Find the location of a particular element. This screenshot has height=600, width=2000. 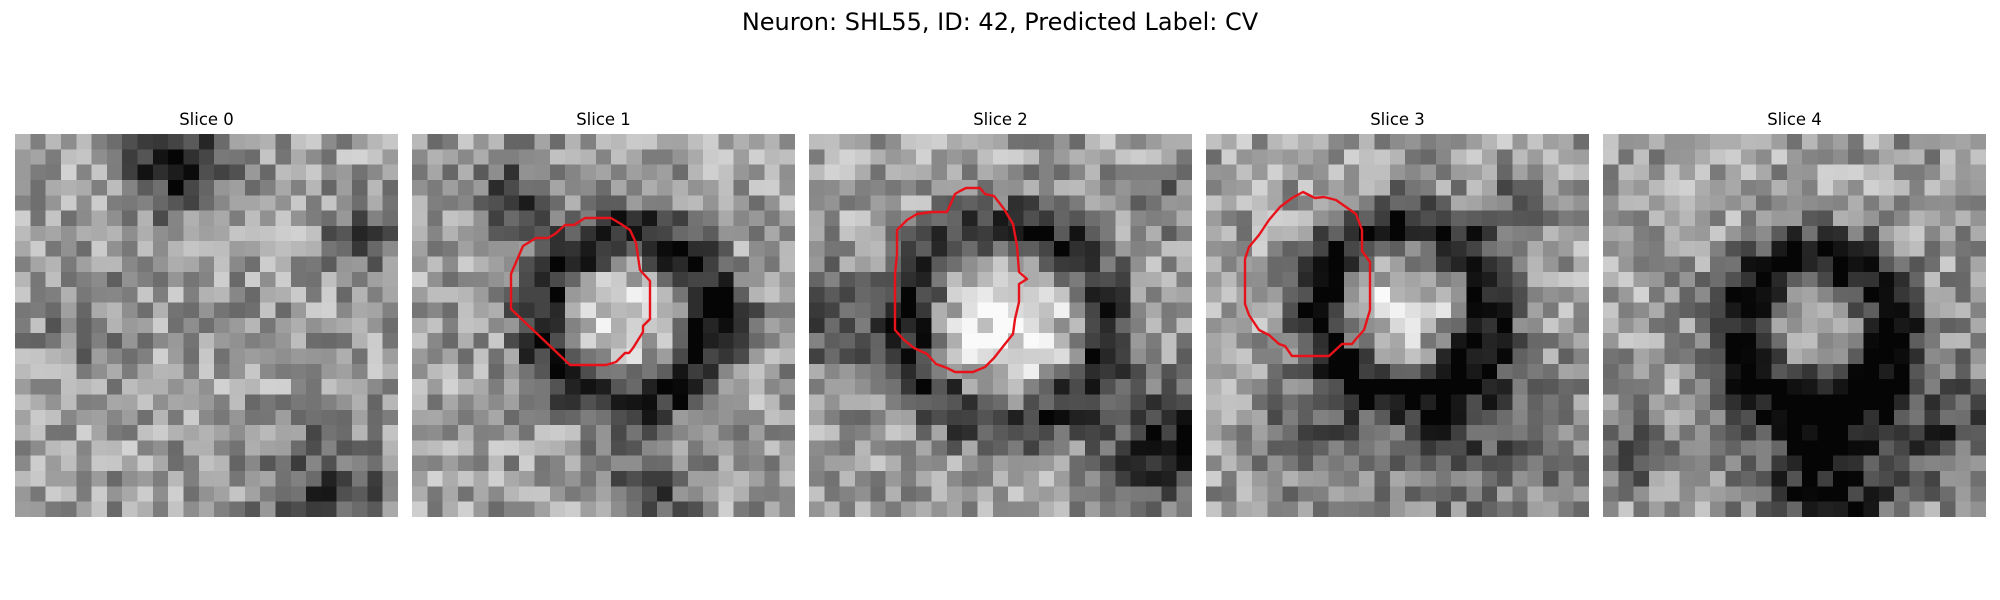

slice-title: Slice 0 is located at coordinates (206, 119).